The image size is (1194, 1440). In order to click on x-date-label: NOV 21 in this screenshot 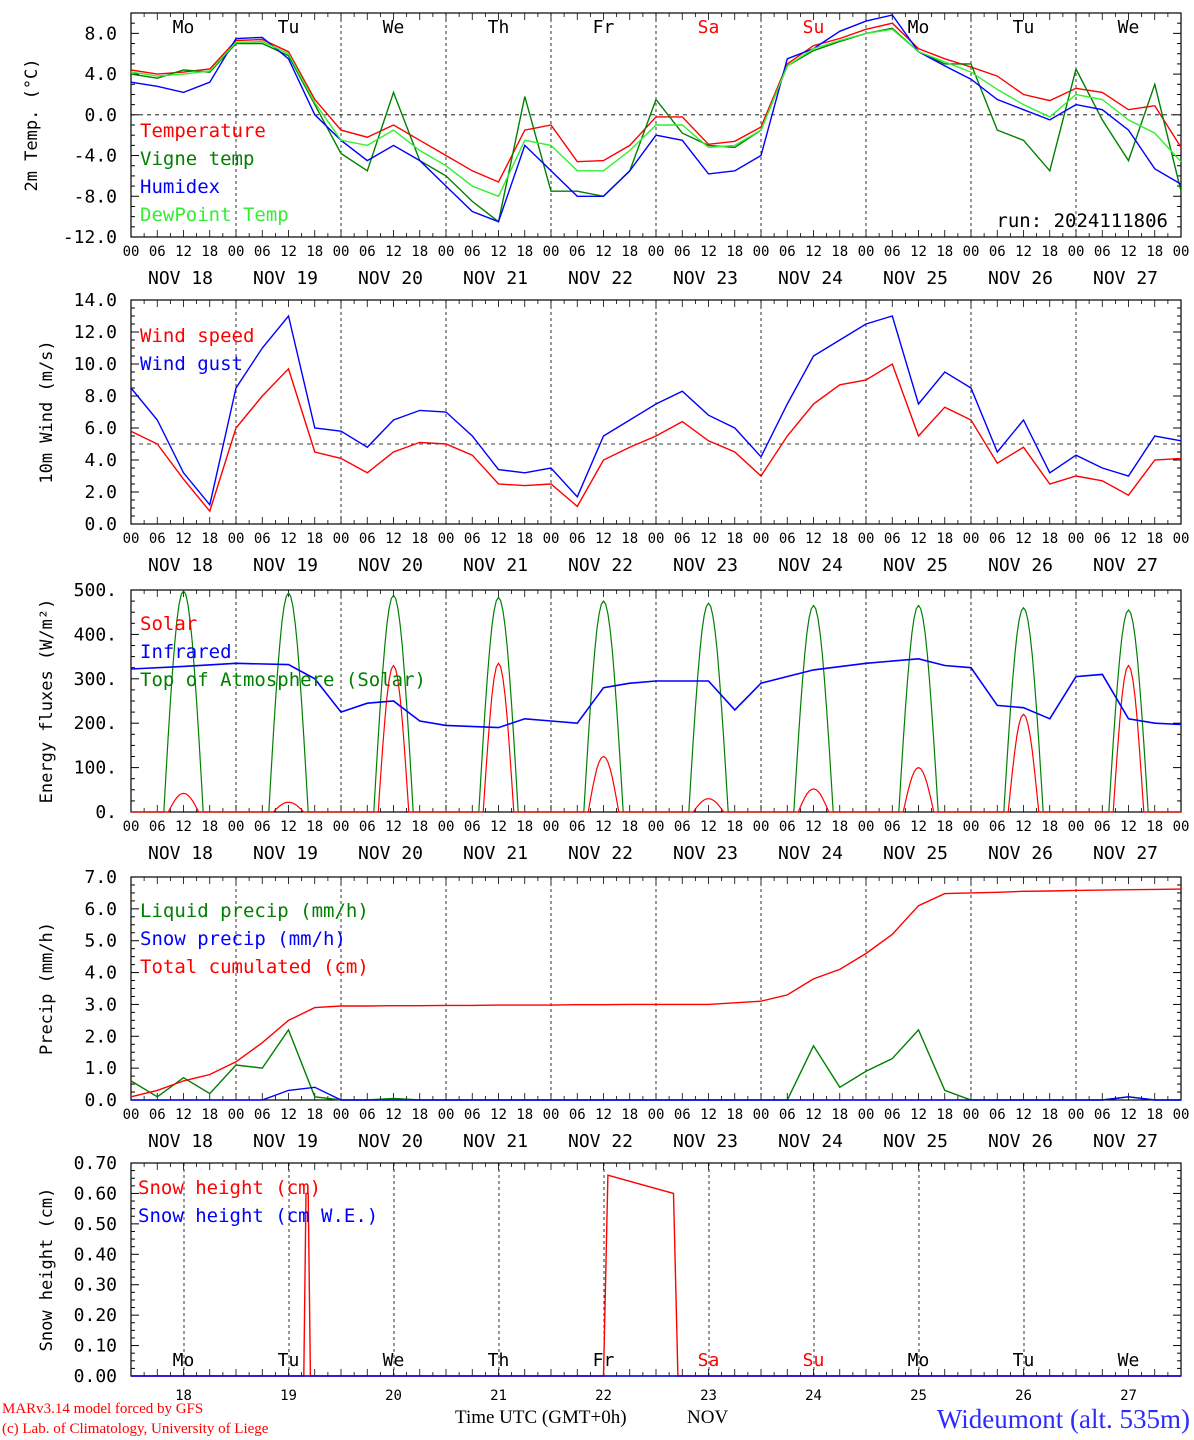, I will do `click(495, 565)`.